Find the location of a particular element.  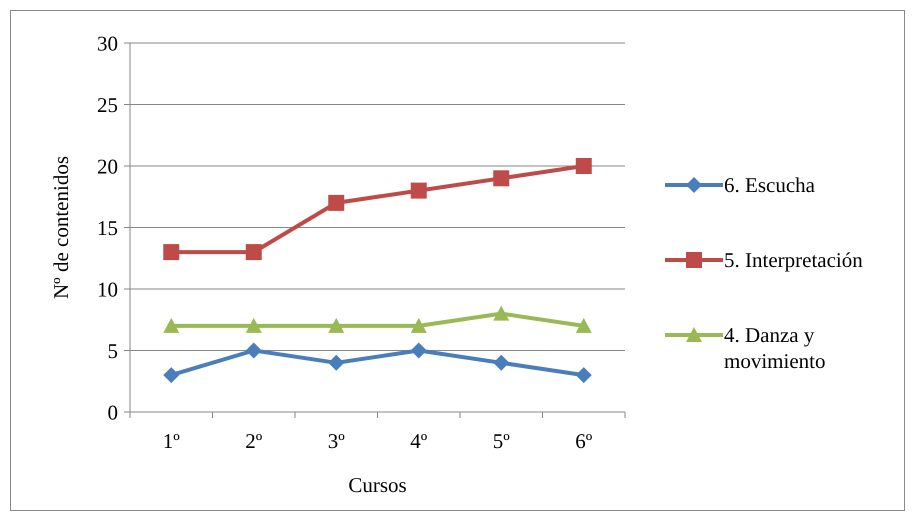

x-tick-label: 3º is located at coordinates (337, 441).